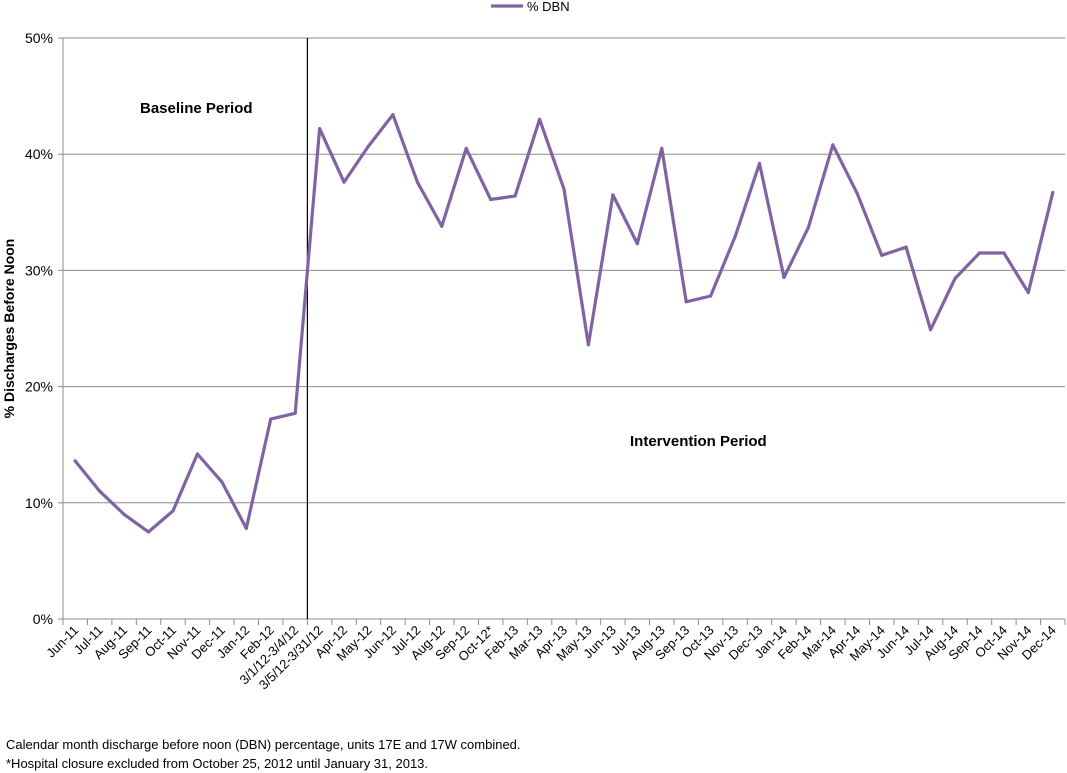  I want to click on y-tick-label: 50%, so click(39, 38).